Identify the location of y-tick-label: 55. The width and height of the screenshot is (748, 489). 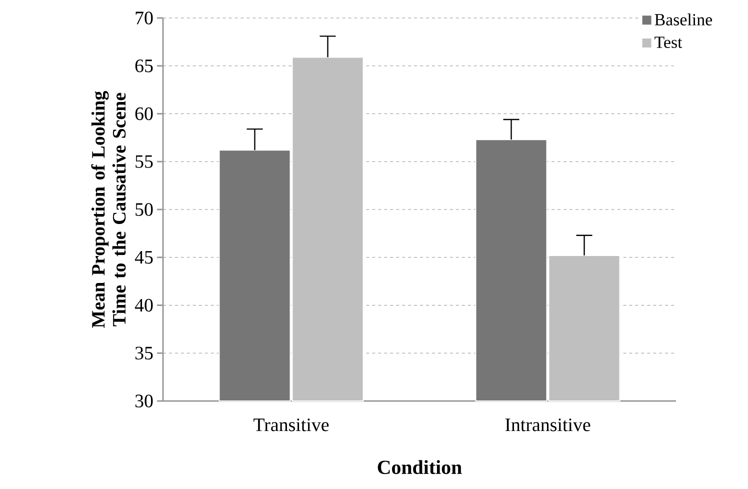
(144, 161).